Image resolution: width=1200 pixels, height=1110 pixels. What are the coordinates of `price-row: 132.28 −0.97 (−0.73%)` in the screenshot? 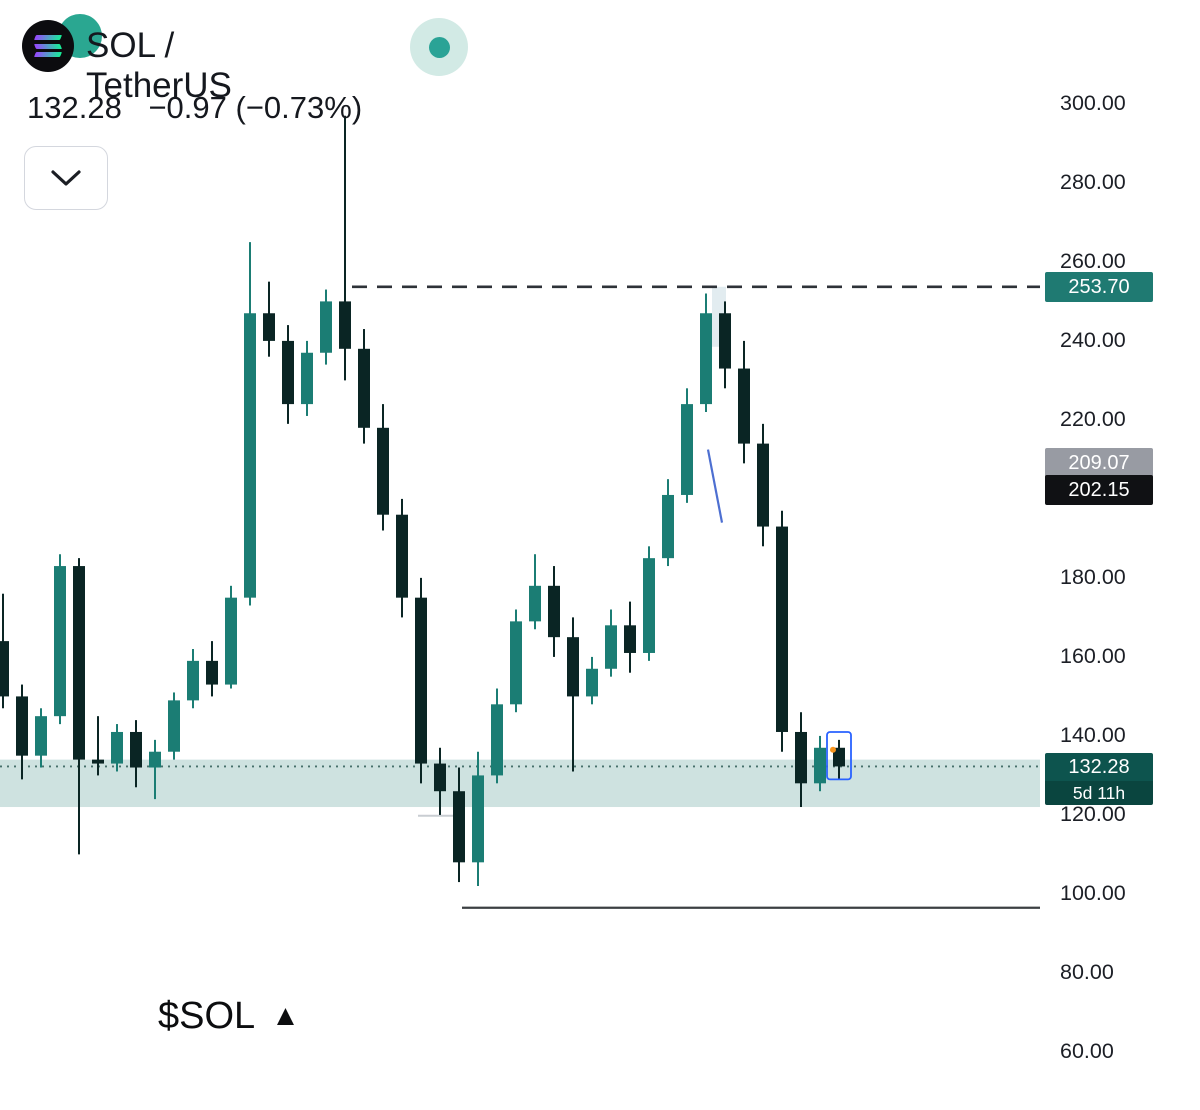 It's located at (194, 108).